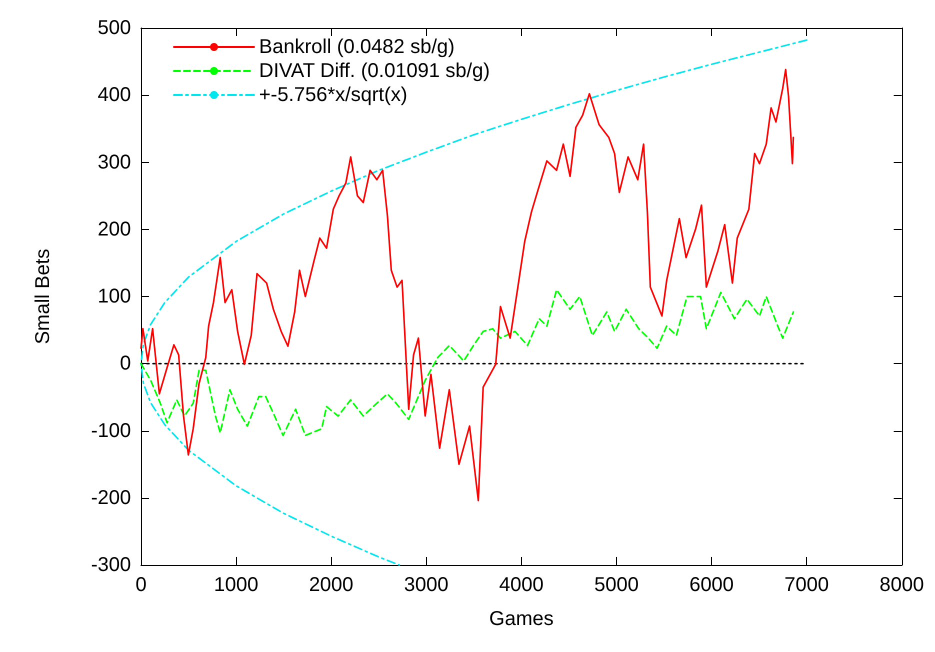  What do you see at coordinates (374, 71) in the screenshot?
I see `legend-label: DIVAT Diff. (0.01091 sb/g)` at bounding box center [374, 71].